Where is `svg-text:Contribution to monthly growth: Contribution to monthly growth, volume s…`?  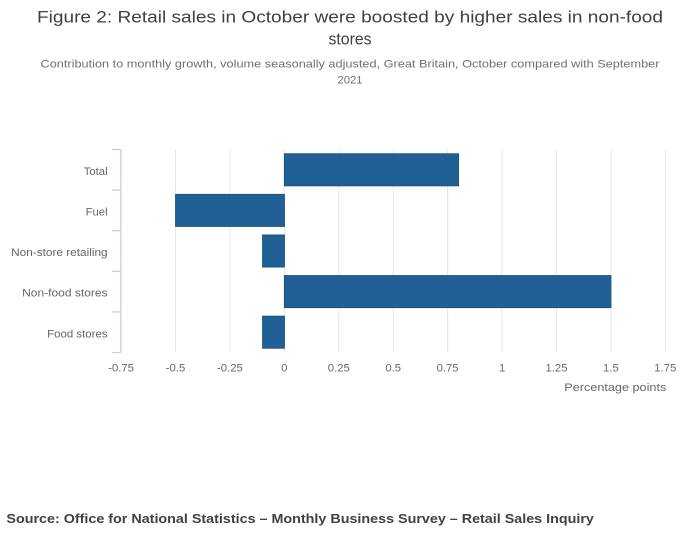 svg-text:Contribution to monthly growth: Contribution to monthly growth, volume s… is located at coordinates (350, 64).